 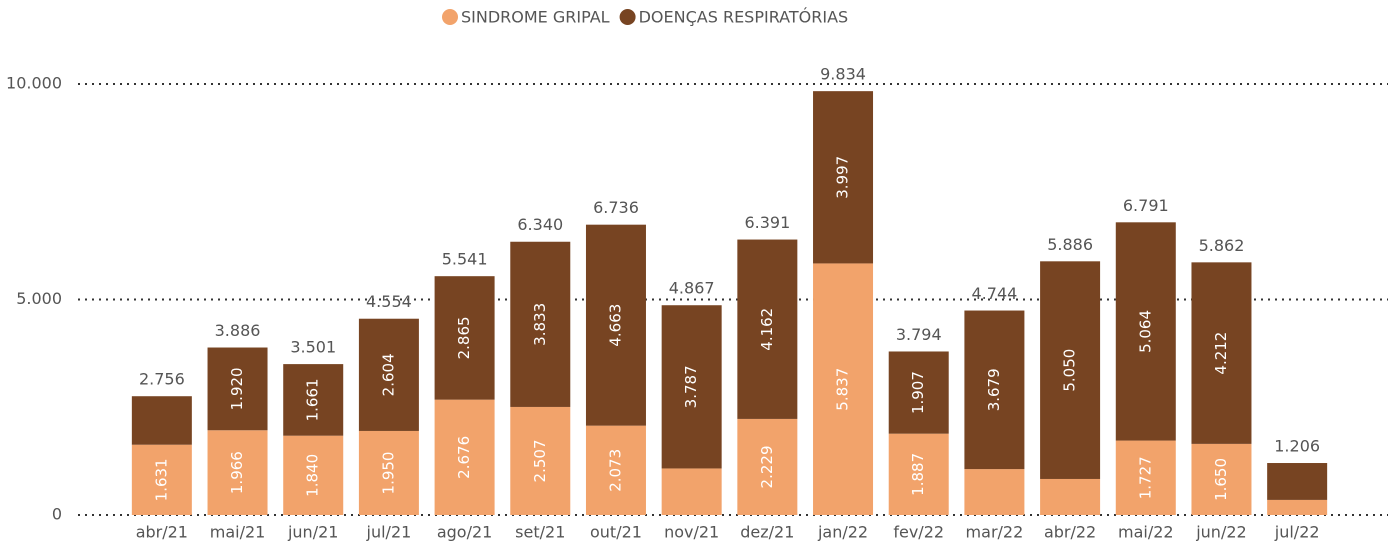 What do you see at coordinates (540, 224) in the screenshot?
I see `total-label: 6.340` at bounding box center [540, 224].